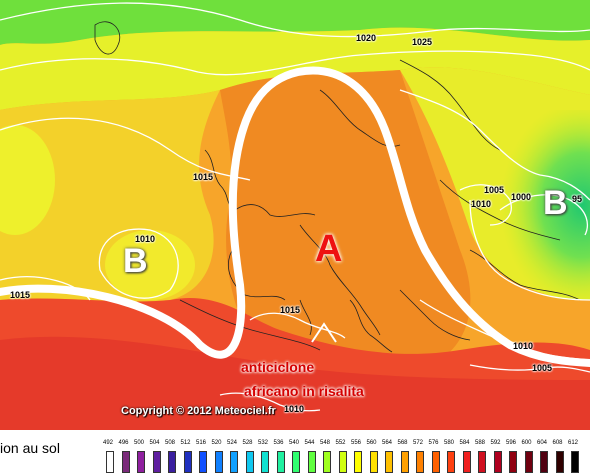 This screenshot has height=474, width=590. I want to click on scale-tick-label: 612, so click(572, 443).